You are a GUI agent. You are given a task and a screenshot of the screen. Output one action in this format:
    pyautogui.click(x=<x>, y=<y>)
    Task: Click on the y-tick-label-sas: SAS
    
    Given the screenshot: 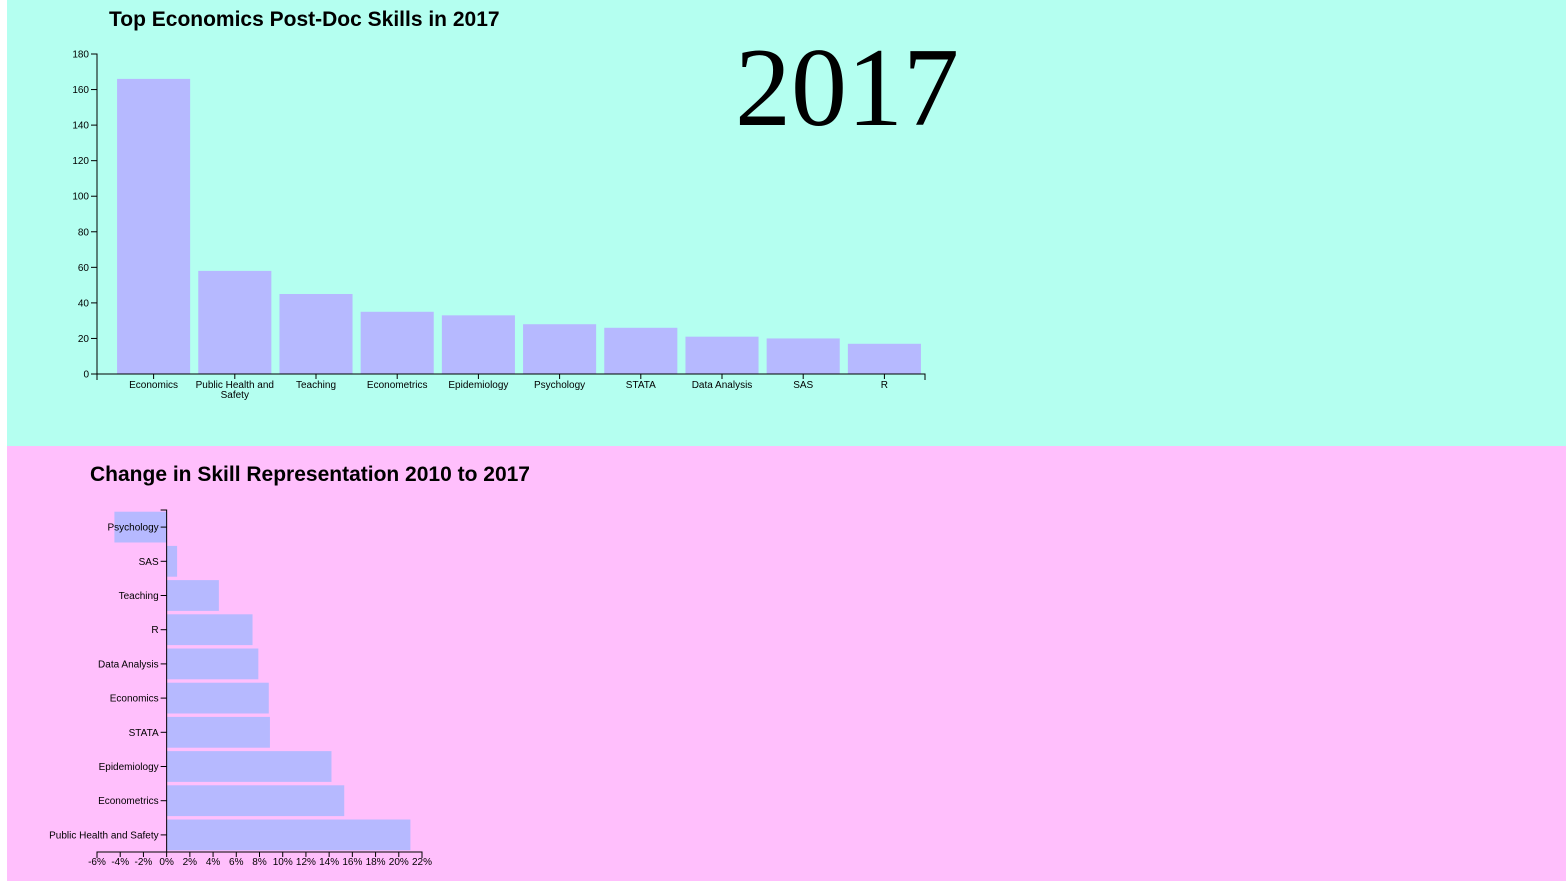 What is the action you would take?
    pyautogui.click(x=149, y=562)
    